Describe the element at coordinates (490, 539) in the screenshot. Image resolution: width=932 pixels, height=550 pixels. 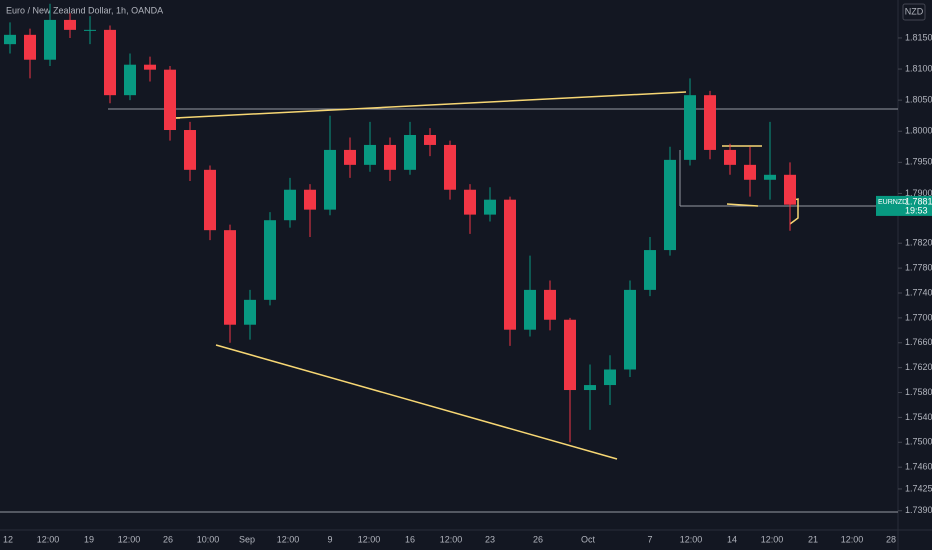
I see `x-tick-label: 23` at that location.